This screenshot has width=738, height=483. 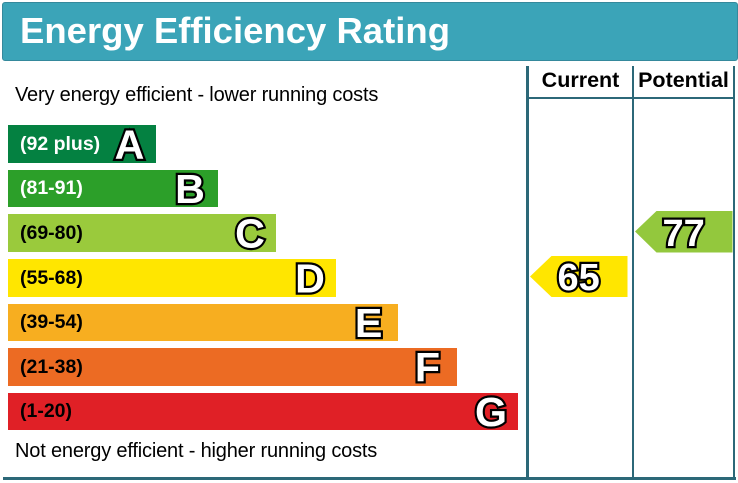 I want to click on svg-text: D, so click(x=310, y=278).